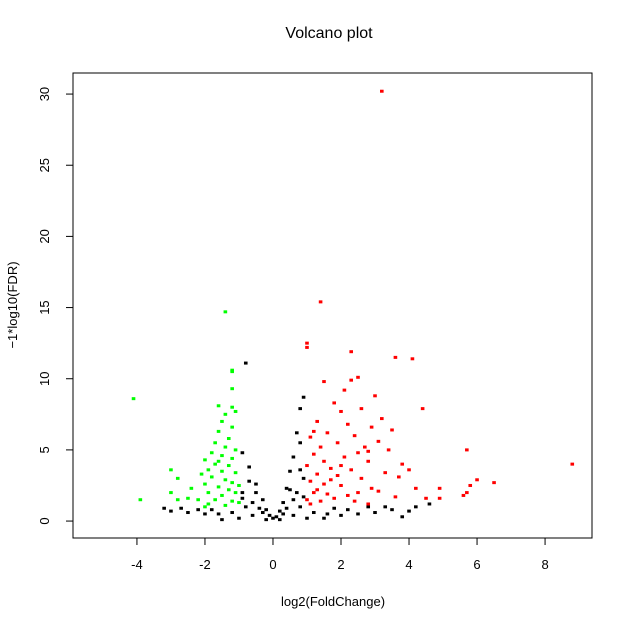 The height and width of the screenshot is (630, 630). What do you see at coordinates (12, 304) in the screenshot?
I see `y-axis-label: −1*log10(FDR)` at bounding box center [12, 304].